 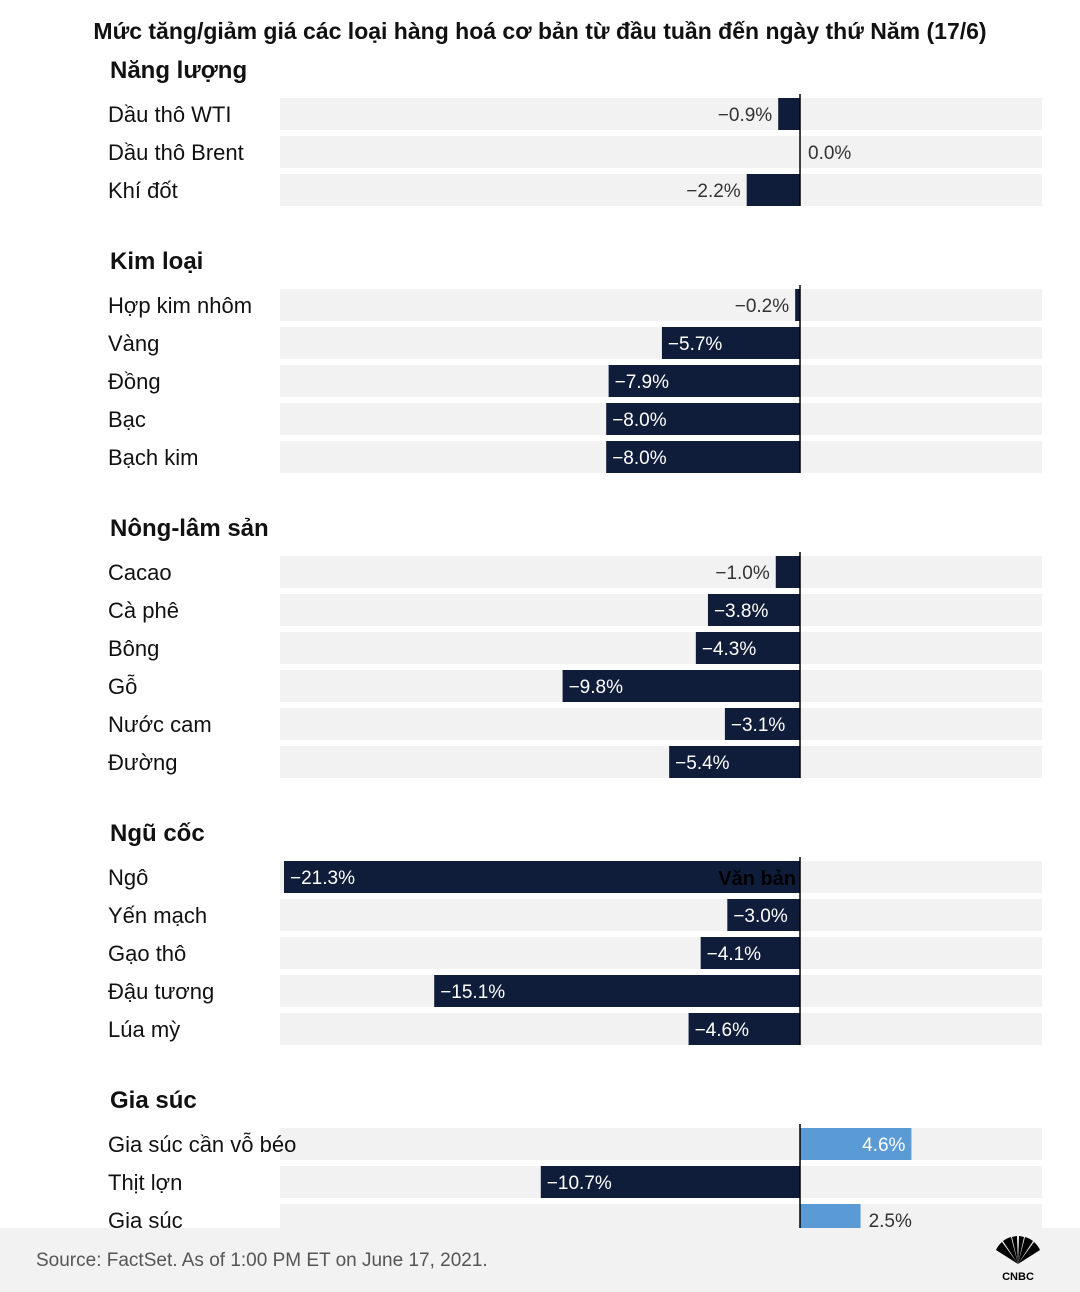 What do you see at coordinates (695, 344) in the screenshot?
I see `value-label: −5.7%` at bounding box center [695, 344].